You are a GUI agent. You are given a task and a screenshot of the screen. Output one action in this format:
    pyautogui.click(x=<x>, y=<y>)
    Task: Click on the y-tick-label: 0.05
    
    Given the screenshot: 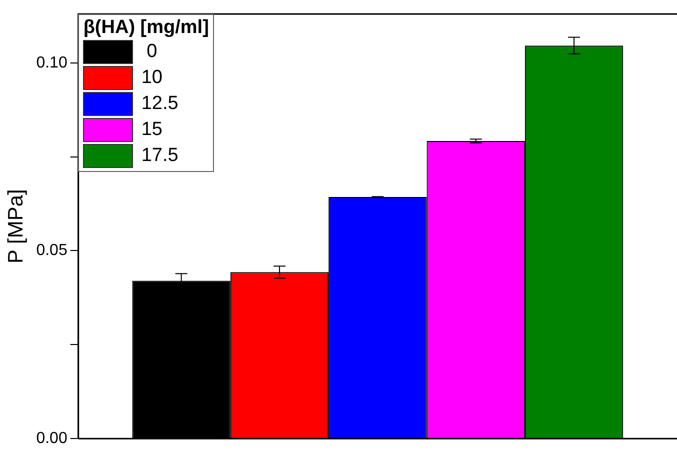 What is the action you would take?
    pyautogui.click(x=52, y=251)
    